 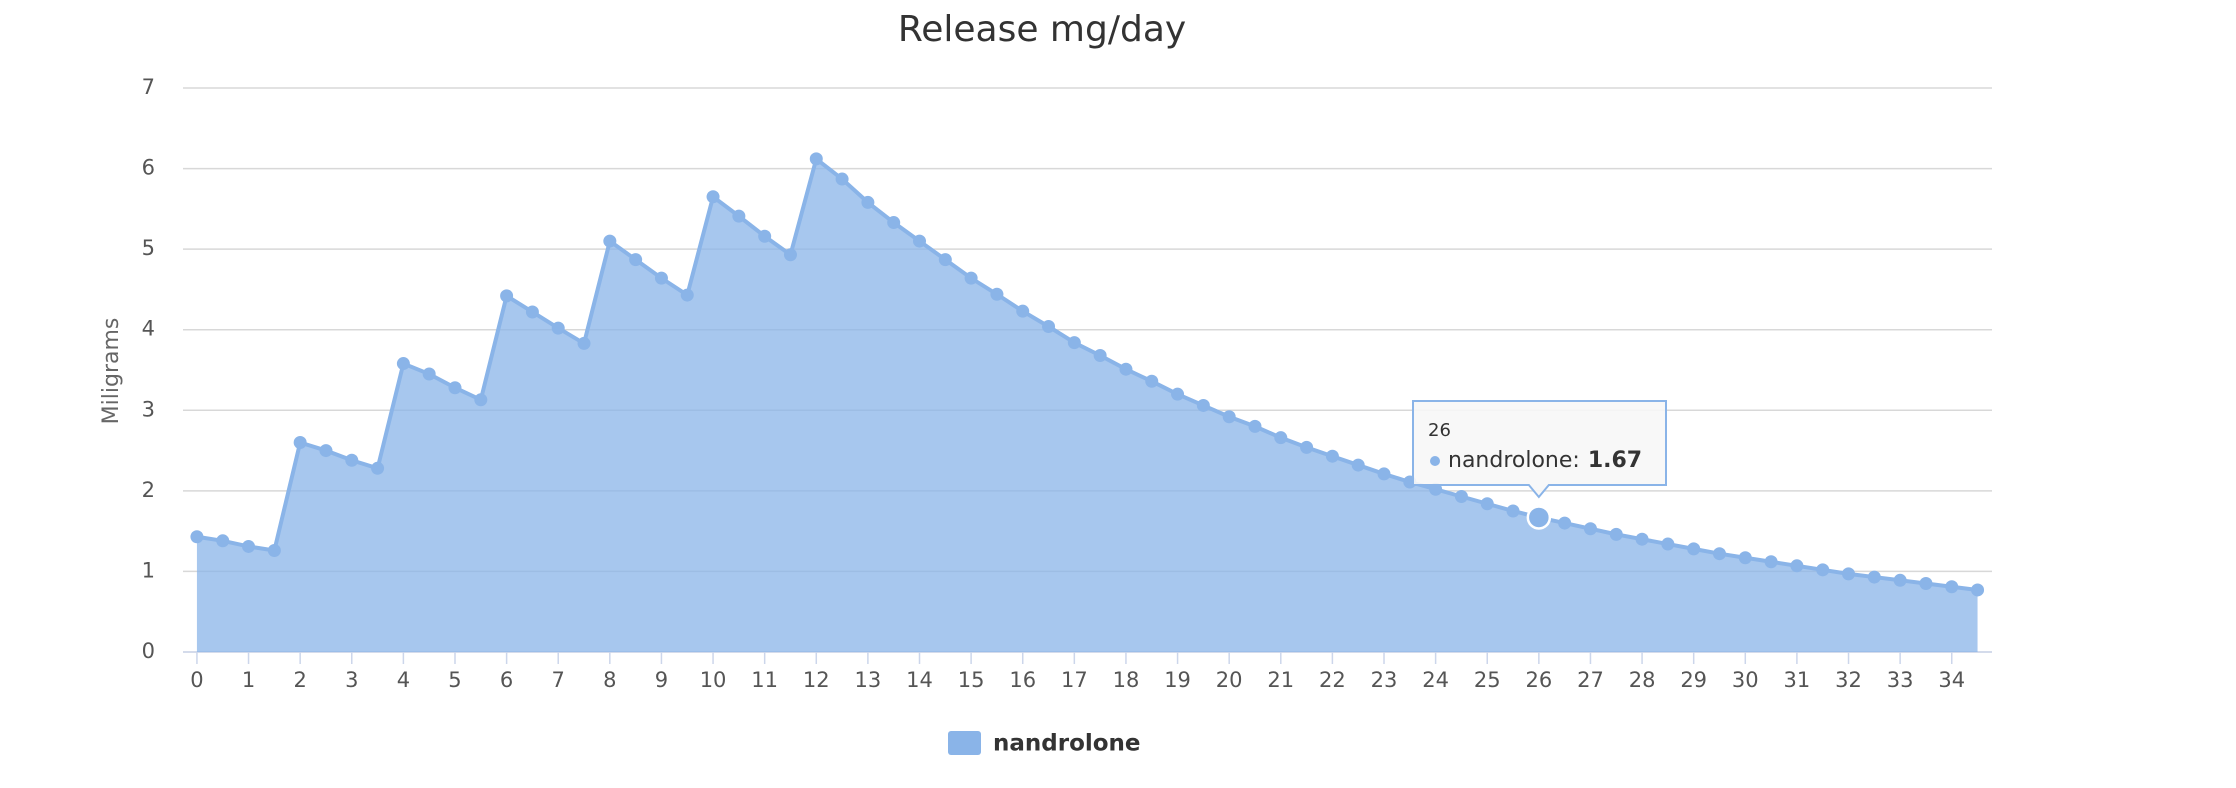 I want to click on x-tick-label: 21, so click(x=1280, y=680).